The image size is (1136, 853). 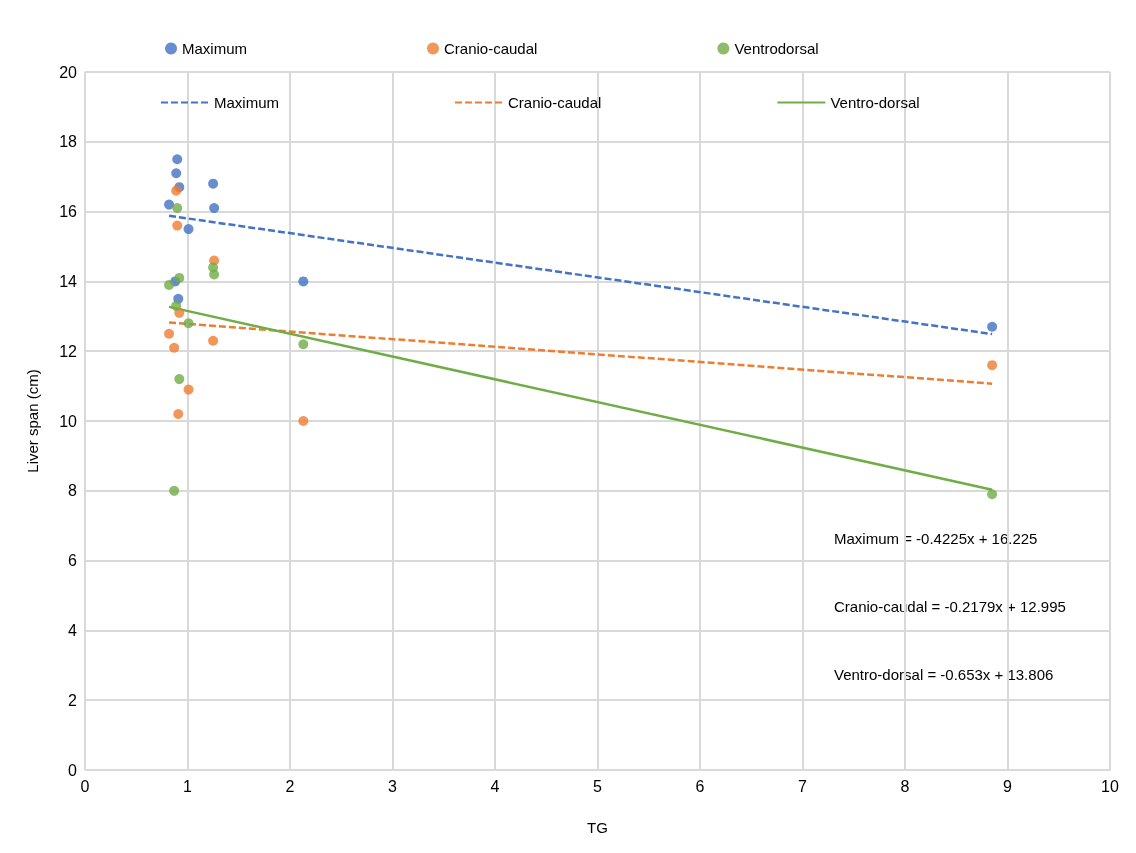 What do you see at coordinates (73, 770) in the screenshot?
I see `y-tick-label: 0` at bounding box center [73, 770].